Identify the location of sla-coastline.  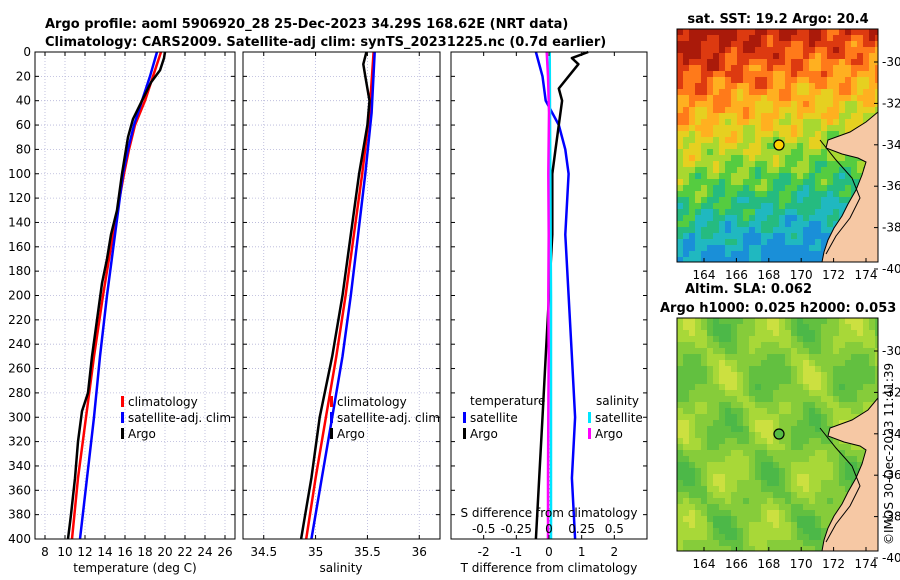
(849, 474).